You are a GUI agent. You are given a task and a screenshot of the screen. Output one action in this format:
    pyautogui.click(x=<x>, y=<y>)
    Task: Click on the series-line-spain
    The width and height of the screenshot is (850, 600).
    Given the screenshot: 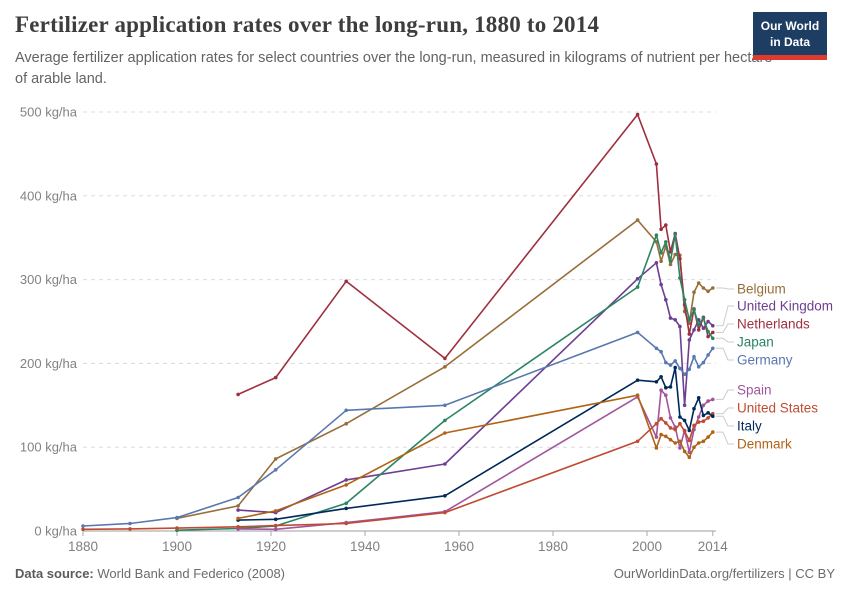 What is the action you would take?
    pyautogui.click(x=476, y=460)
    